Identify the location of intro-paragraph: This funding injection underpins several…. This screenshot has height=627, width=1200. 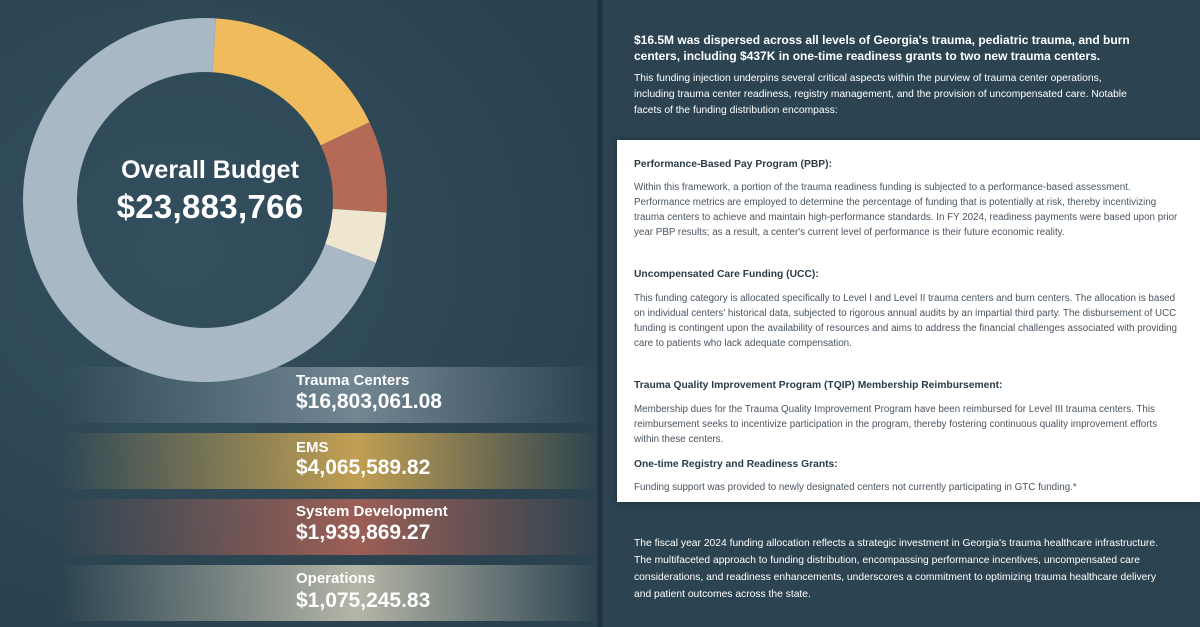
(880, 94).